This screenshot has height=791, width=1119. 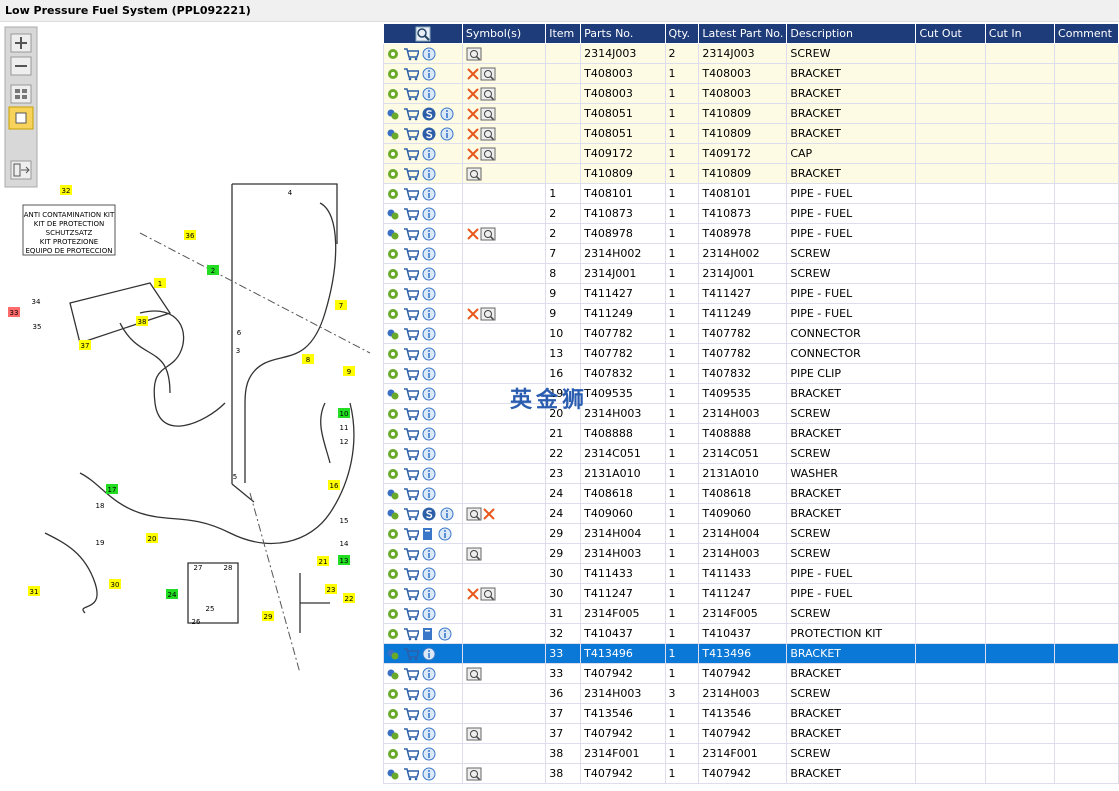 What do you see at coordinates (21, 66) in the screenshot?
I see `zoom-out` at bounding box center [21, 66].